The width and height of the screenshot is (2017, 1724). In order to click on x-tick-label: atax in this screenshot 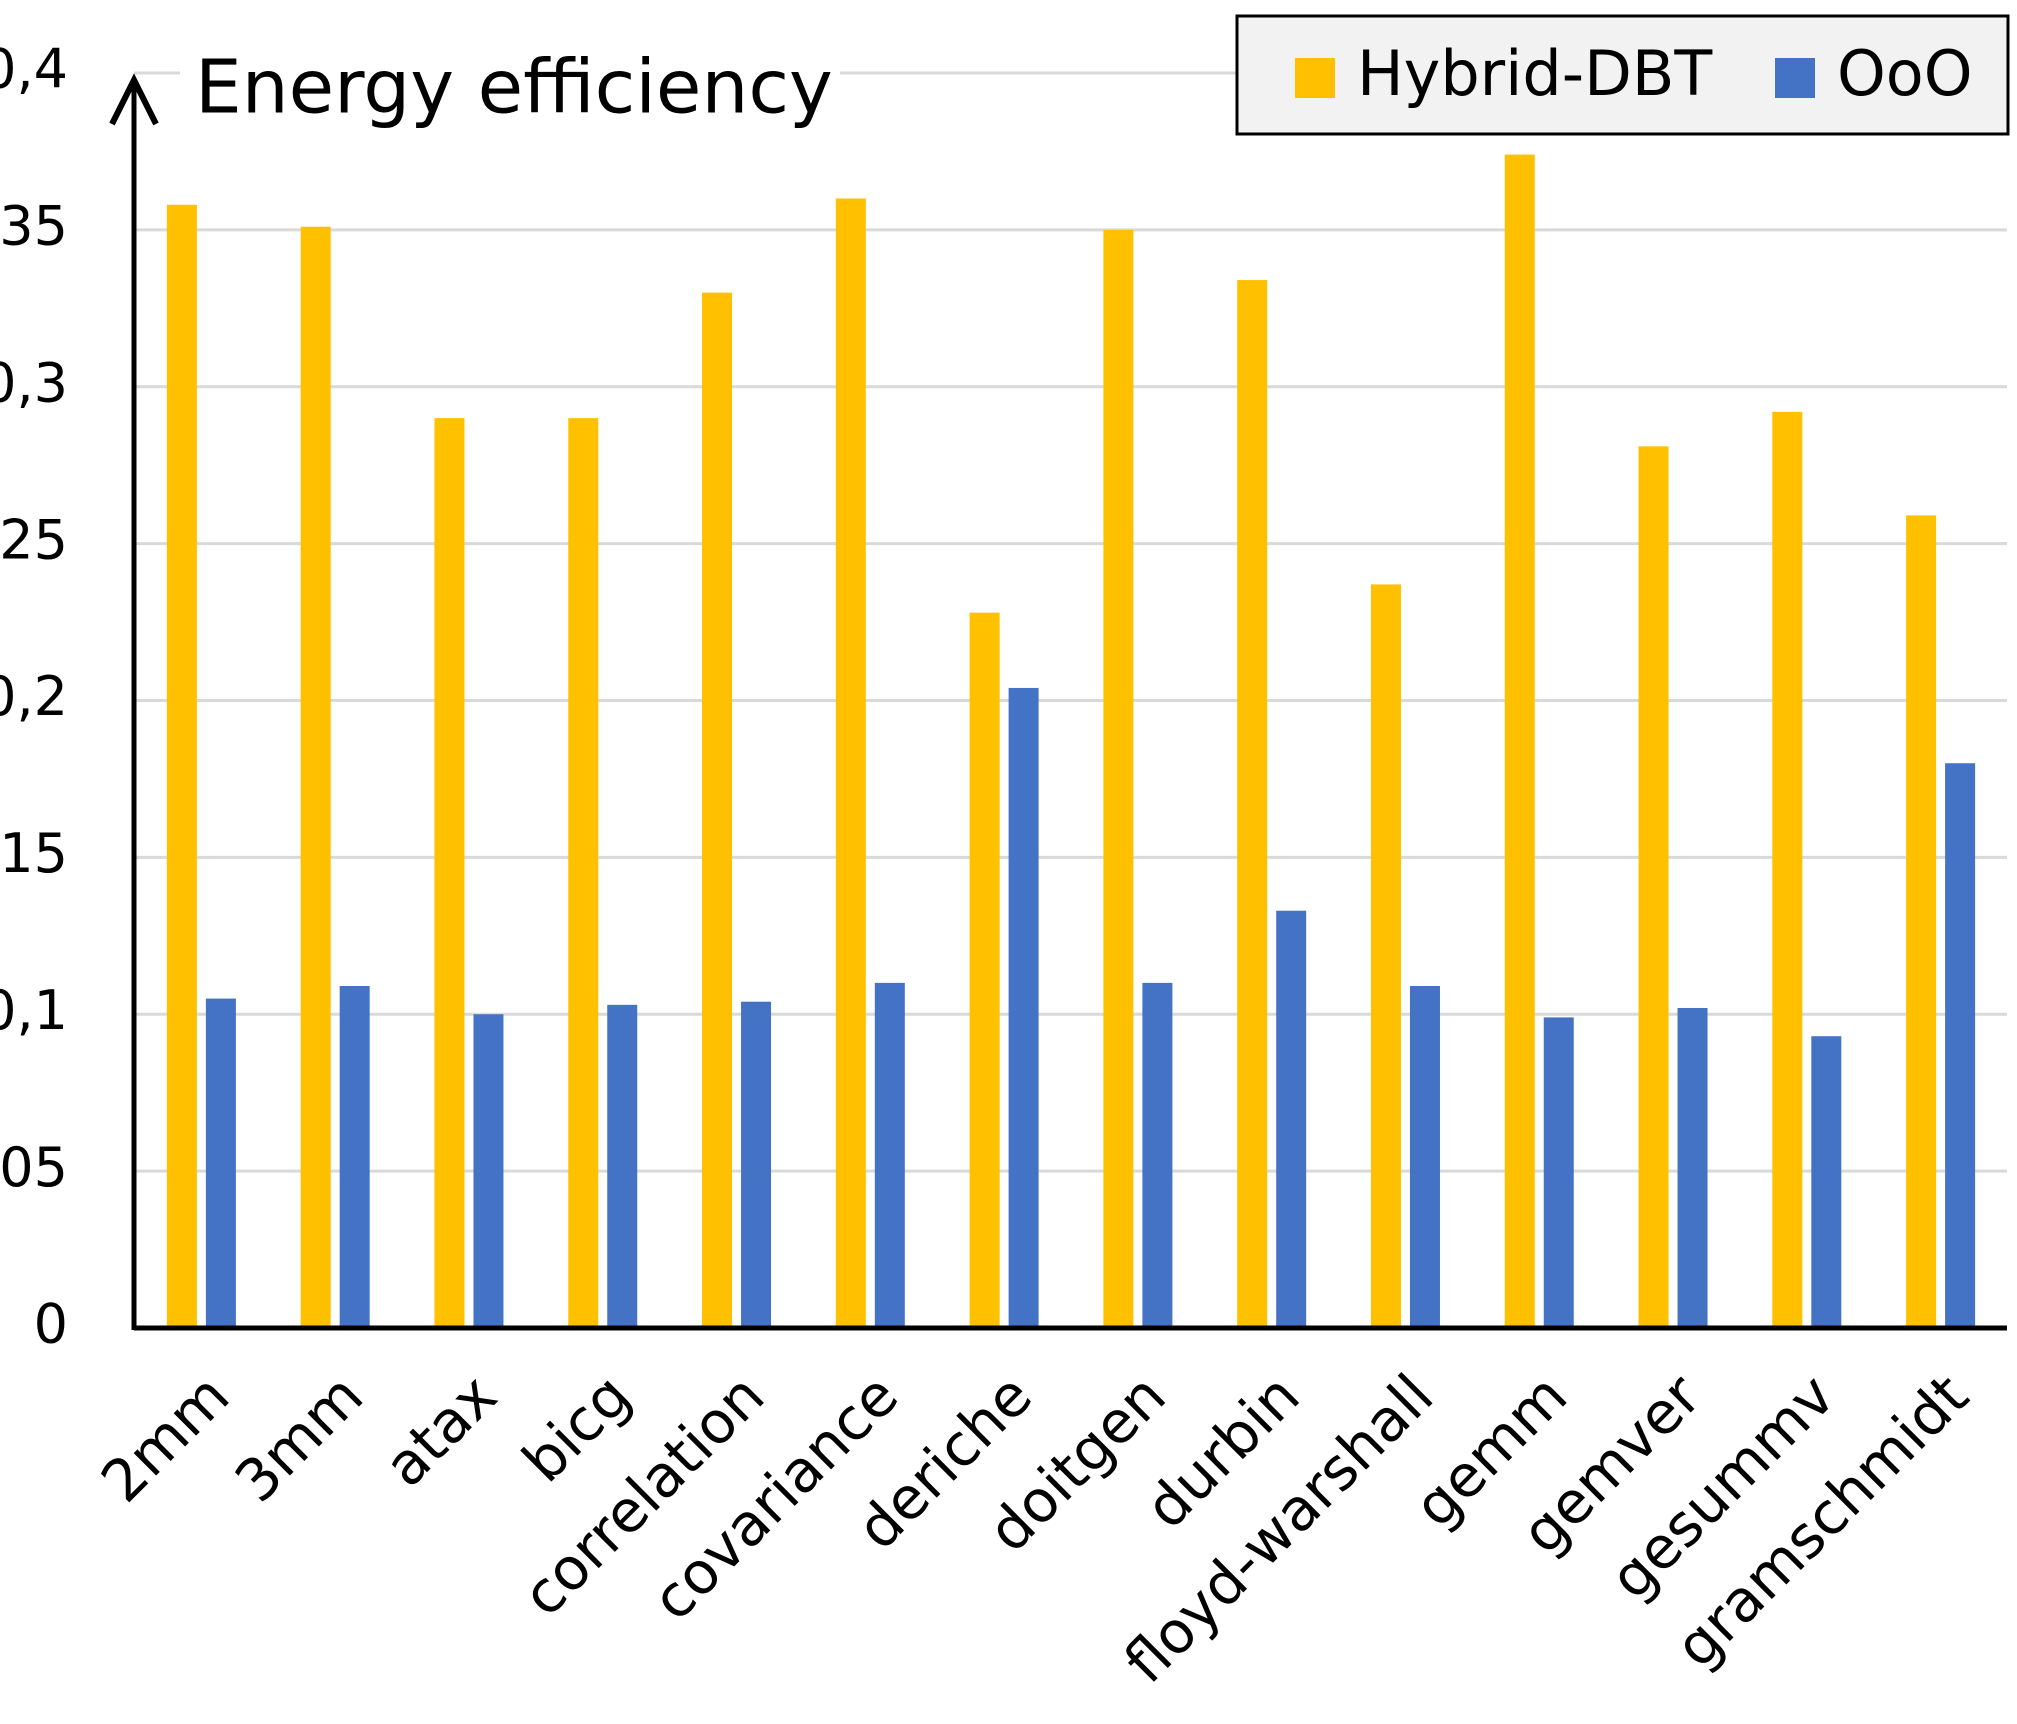, I will do `click(440, 1430)`.